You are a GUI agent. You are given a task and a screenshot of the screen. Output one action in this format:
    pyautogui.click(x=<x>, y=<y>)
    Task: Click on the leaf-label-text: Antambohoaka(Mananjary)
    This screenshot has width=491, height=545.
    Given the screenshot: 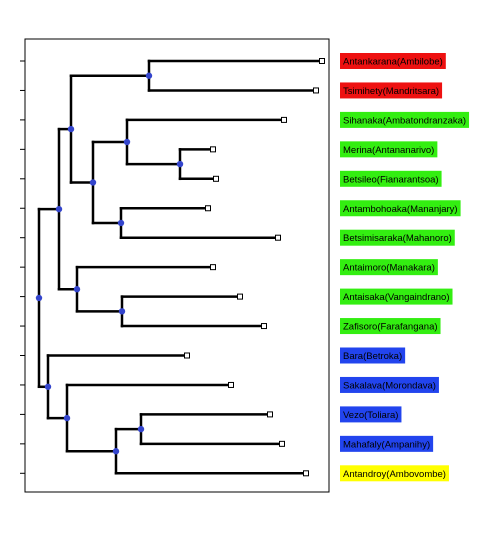 What is the action you would take?
    pyautogui.click(x=400, y=209)
    